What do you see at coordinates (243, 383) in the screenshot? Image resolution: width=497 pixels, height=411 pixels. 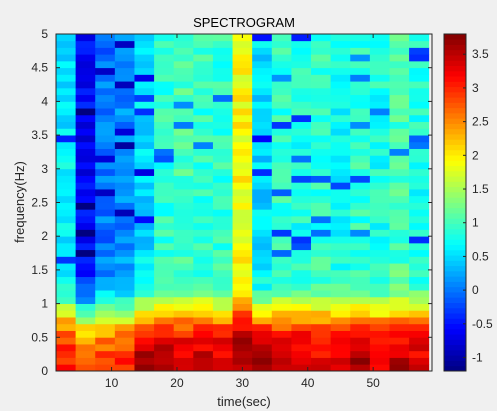 I see `x-tick-label: 30` at bounding box center [243, 383].